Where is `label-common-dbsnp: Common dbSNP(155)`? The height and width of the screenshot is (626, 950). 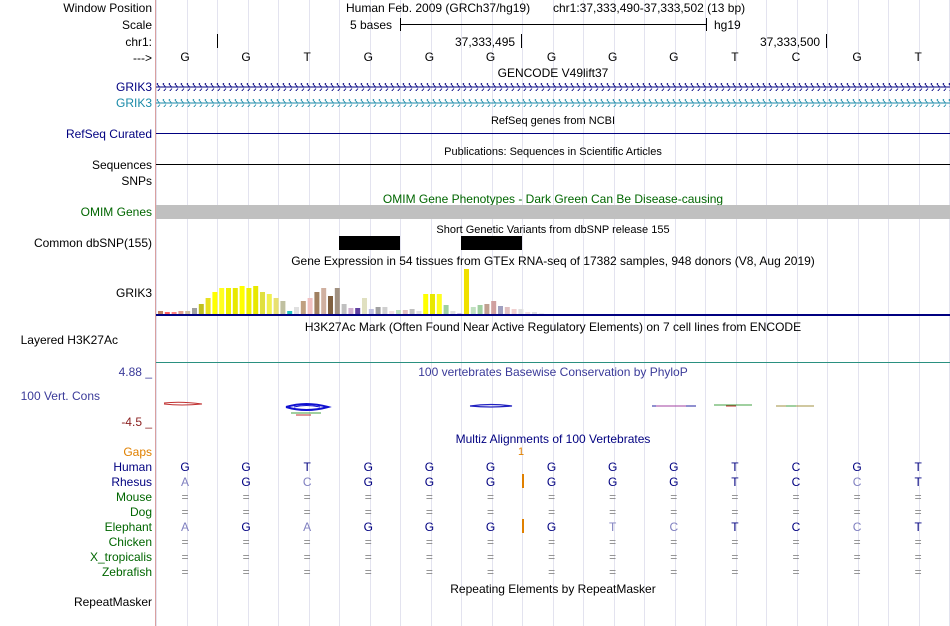 label-common-dbsnp: Common dbSNP(155) is located at coordinates (92, 243).